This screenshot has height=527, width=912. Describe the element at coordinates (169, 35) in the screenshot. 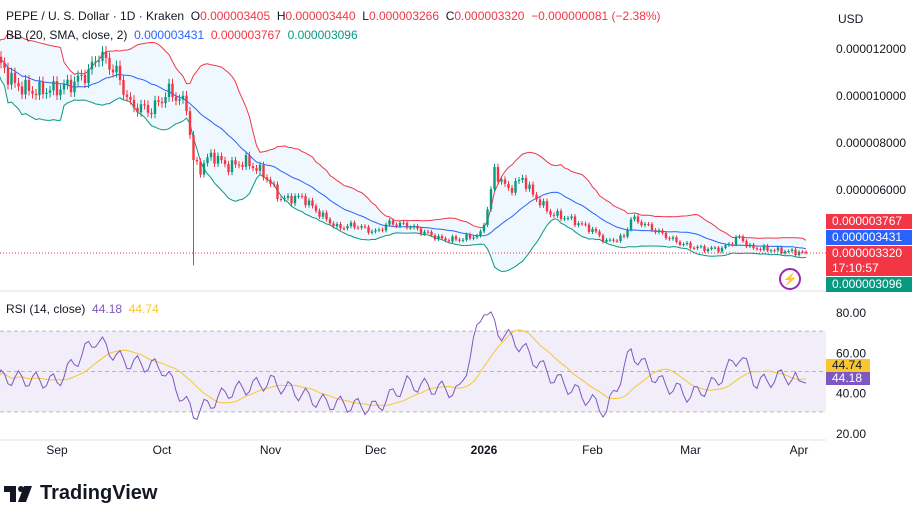

I see `bb-basis: 0.000003431` at that location.